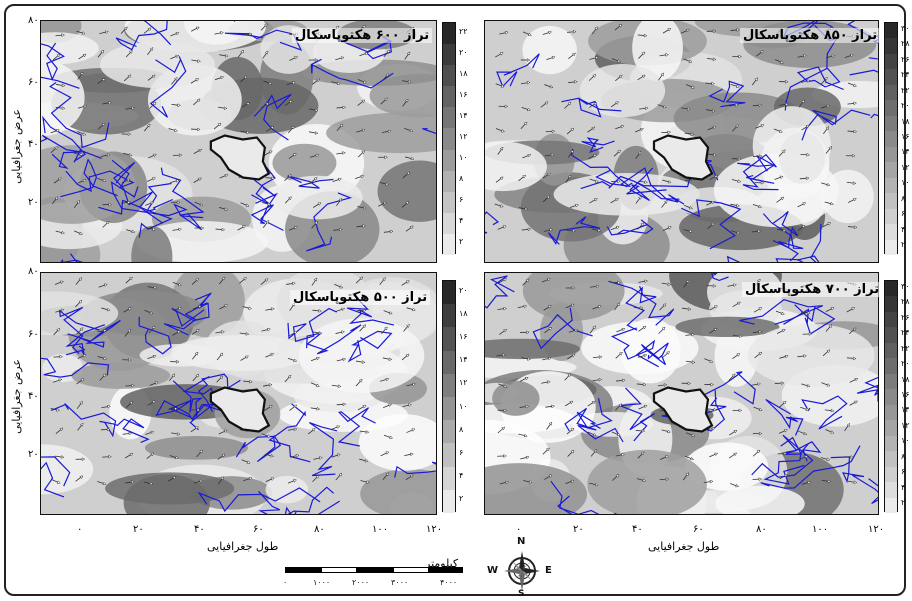 The width and height of the screenshot is (912, 601). What do you see at coordinates (683, 157) in the screenshot?
I see `iran-outline` at bounding box center [683, 157].